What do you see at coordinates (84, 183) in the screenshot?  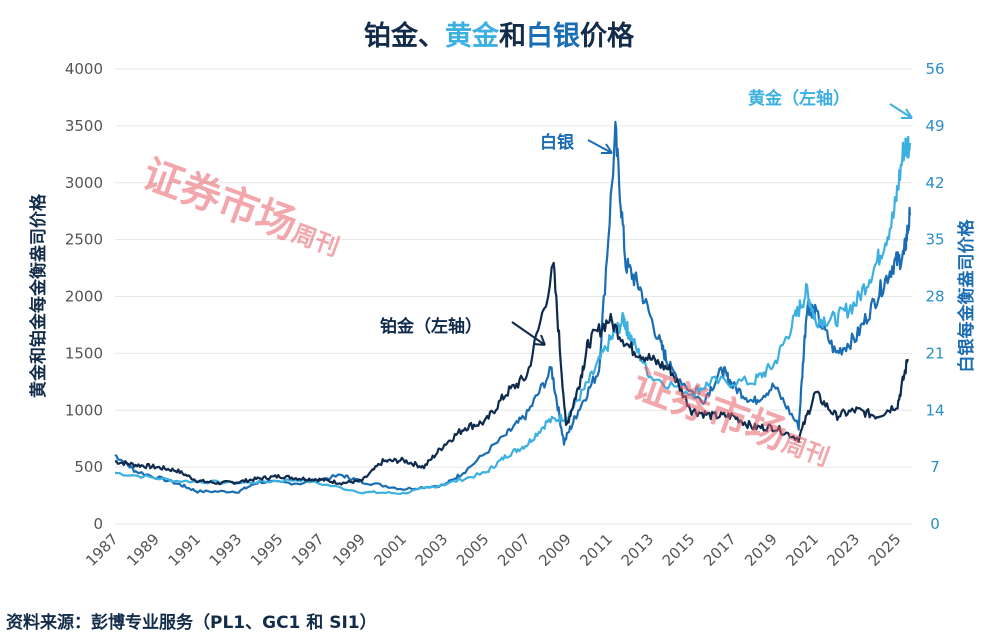 I see `y-tick-label: 3000` at bounding box center [84, 183].